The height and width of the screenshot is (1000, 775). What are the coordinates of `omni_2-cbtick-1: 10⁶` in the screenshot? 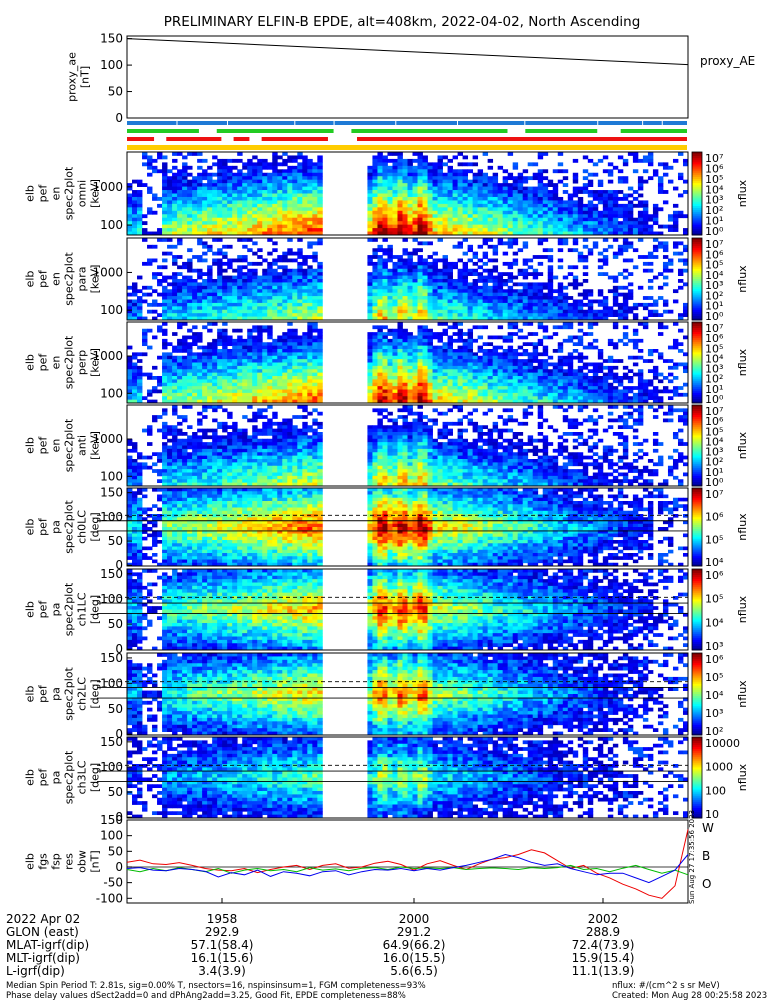 It's located at (714, 254).